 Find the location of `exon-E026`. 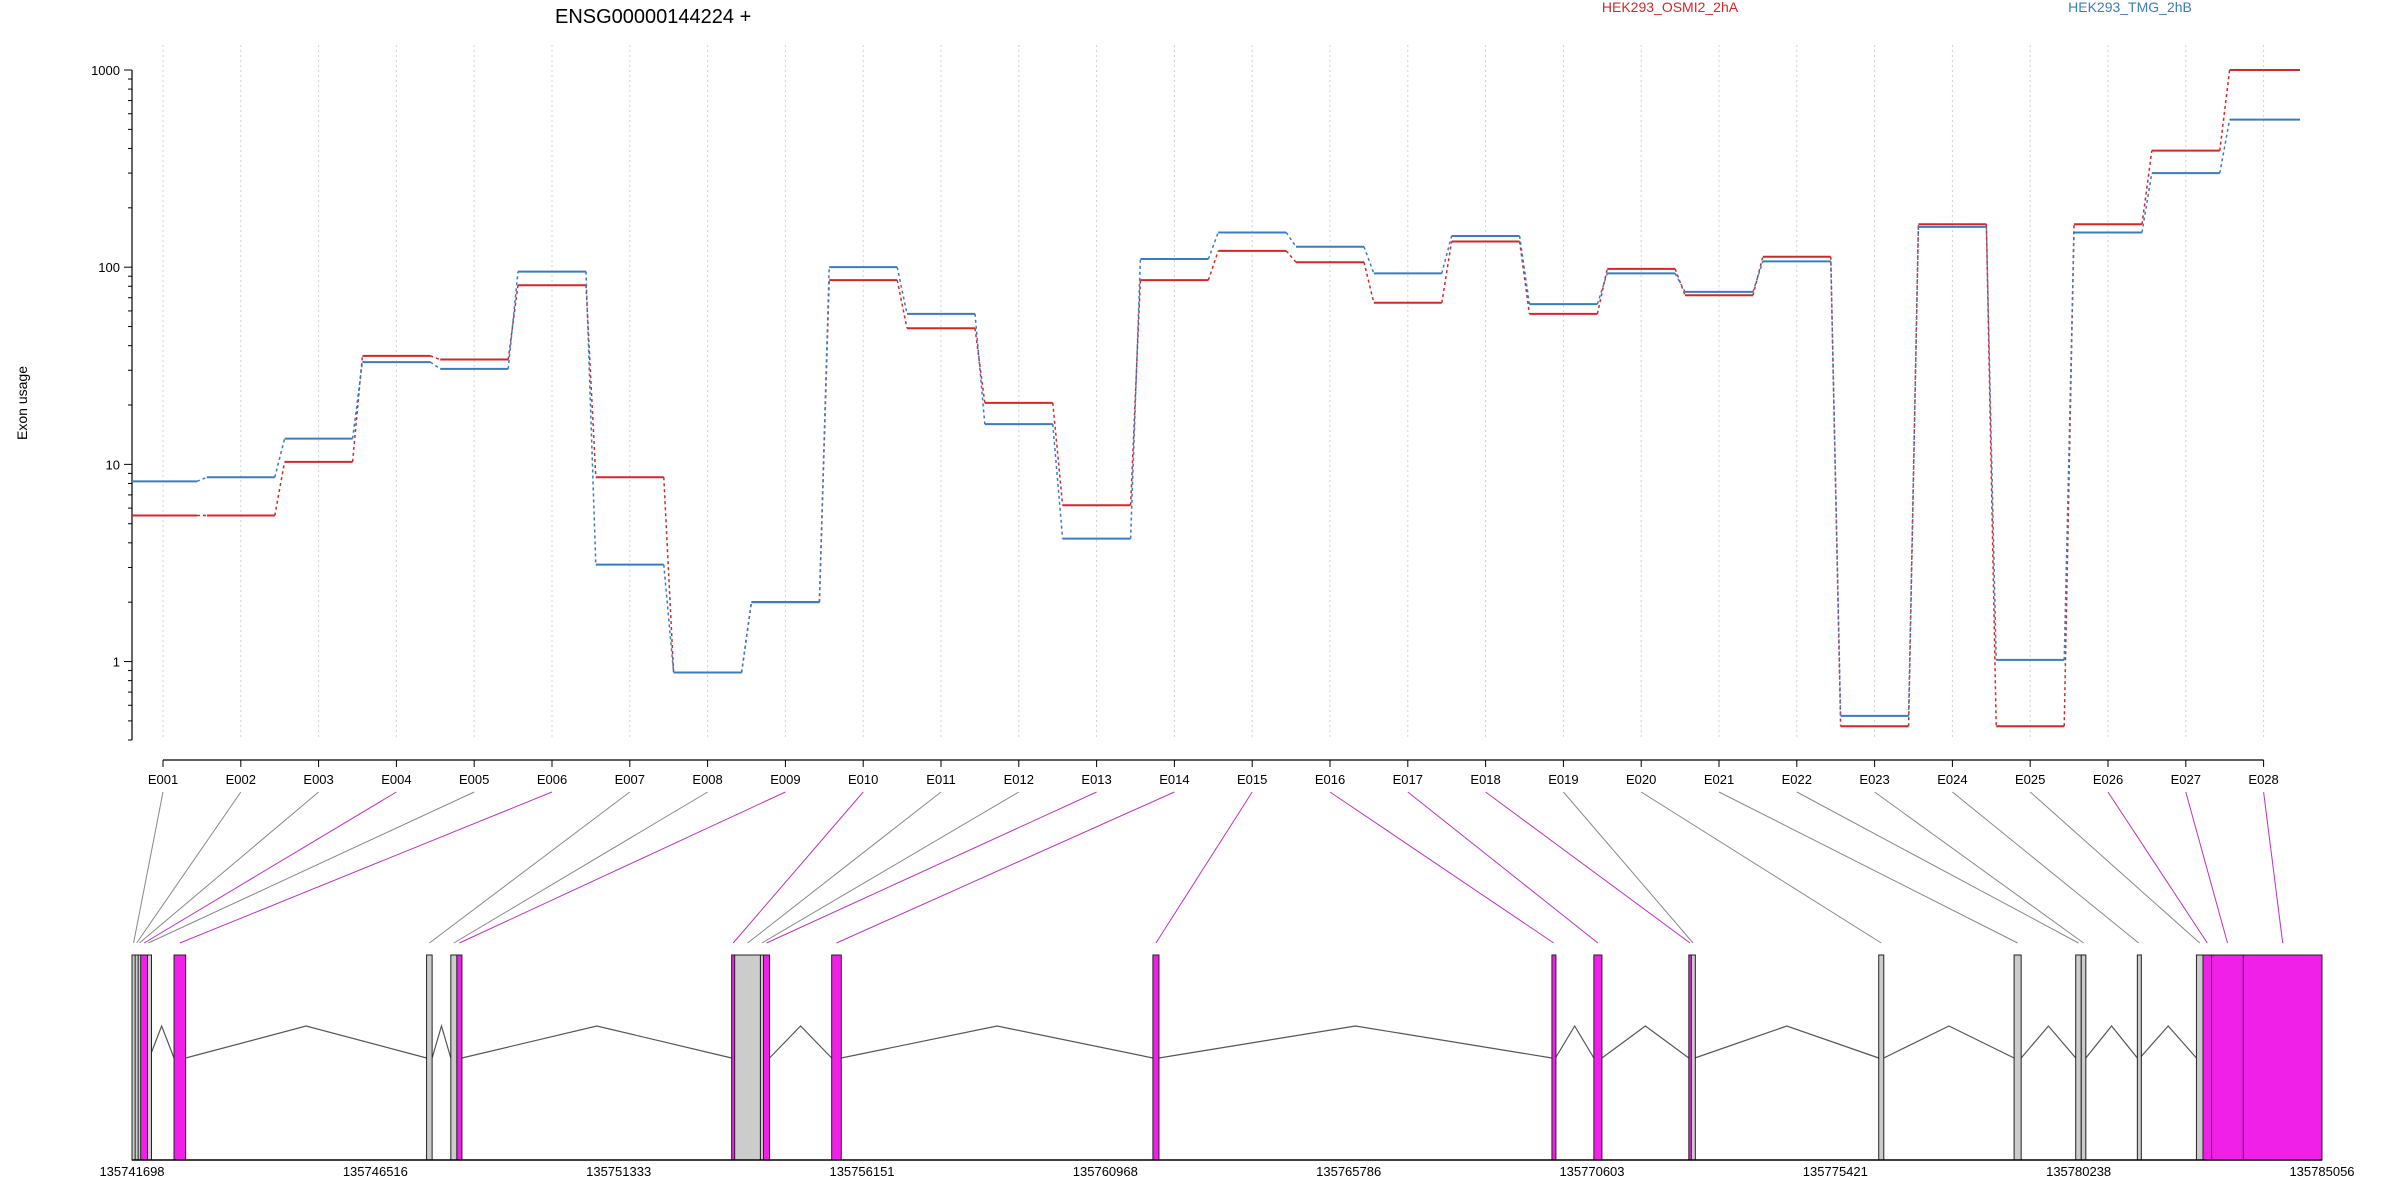

exon-E026 is located at coordinates (2207, 1057).